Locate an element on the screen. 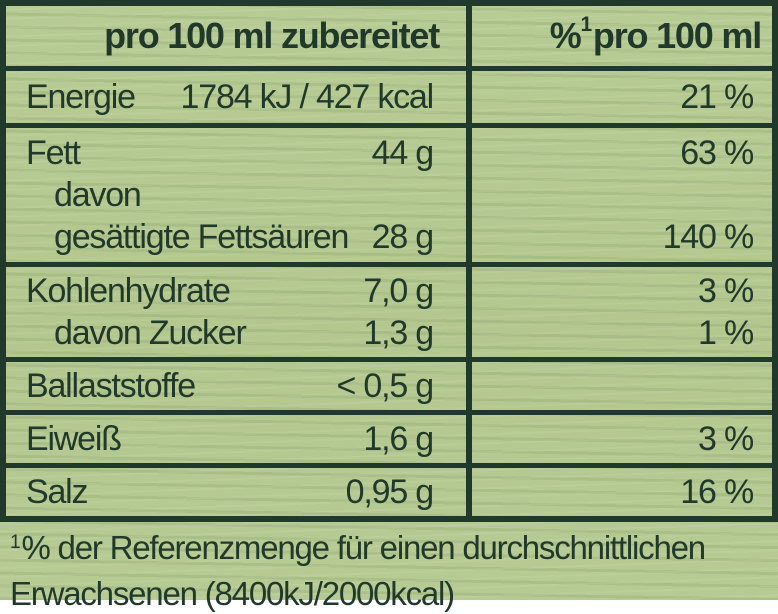 This screenshot has width=778, height=614. nutrient-percent: 1 % is located at coordinates (726, 332).